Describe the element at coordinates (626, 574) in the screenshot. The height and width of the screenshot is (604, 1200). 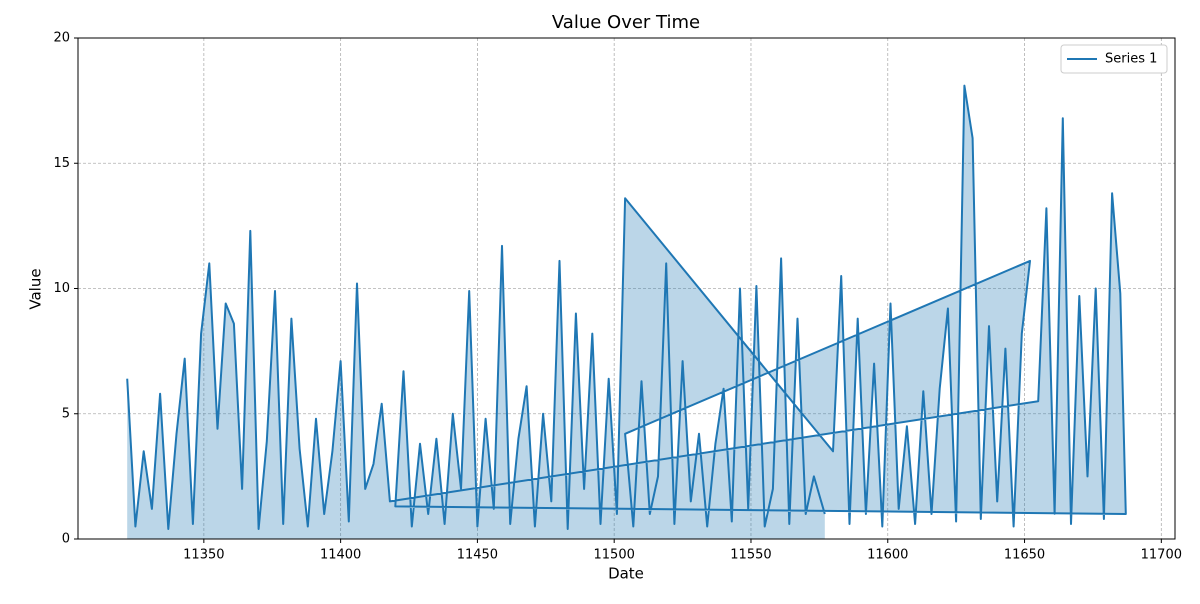
I see `x-axis-label: Date` at that location.